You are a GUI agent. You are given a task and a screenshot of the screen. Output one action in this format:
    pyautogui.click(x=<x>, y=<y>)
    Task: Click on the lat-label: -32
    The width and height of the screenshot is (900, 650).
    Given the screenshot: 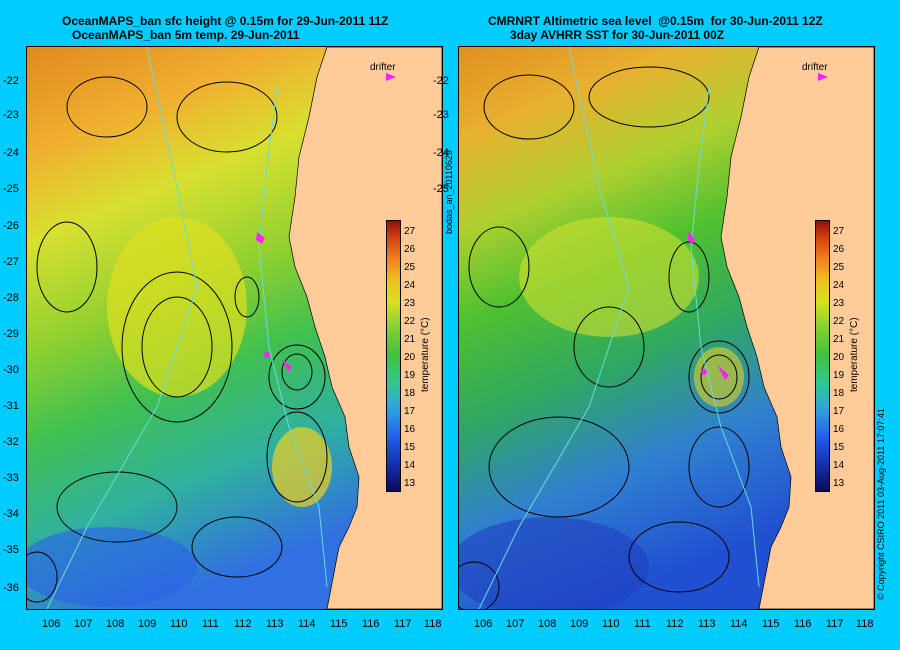 What is the action you would take?
    pyautogui.click(x=11, y=442)
    